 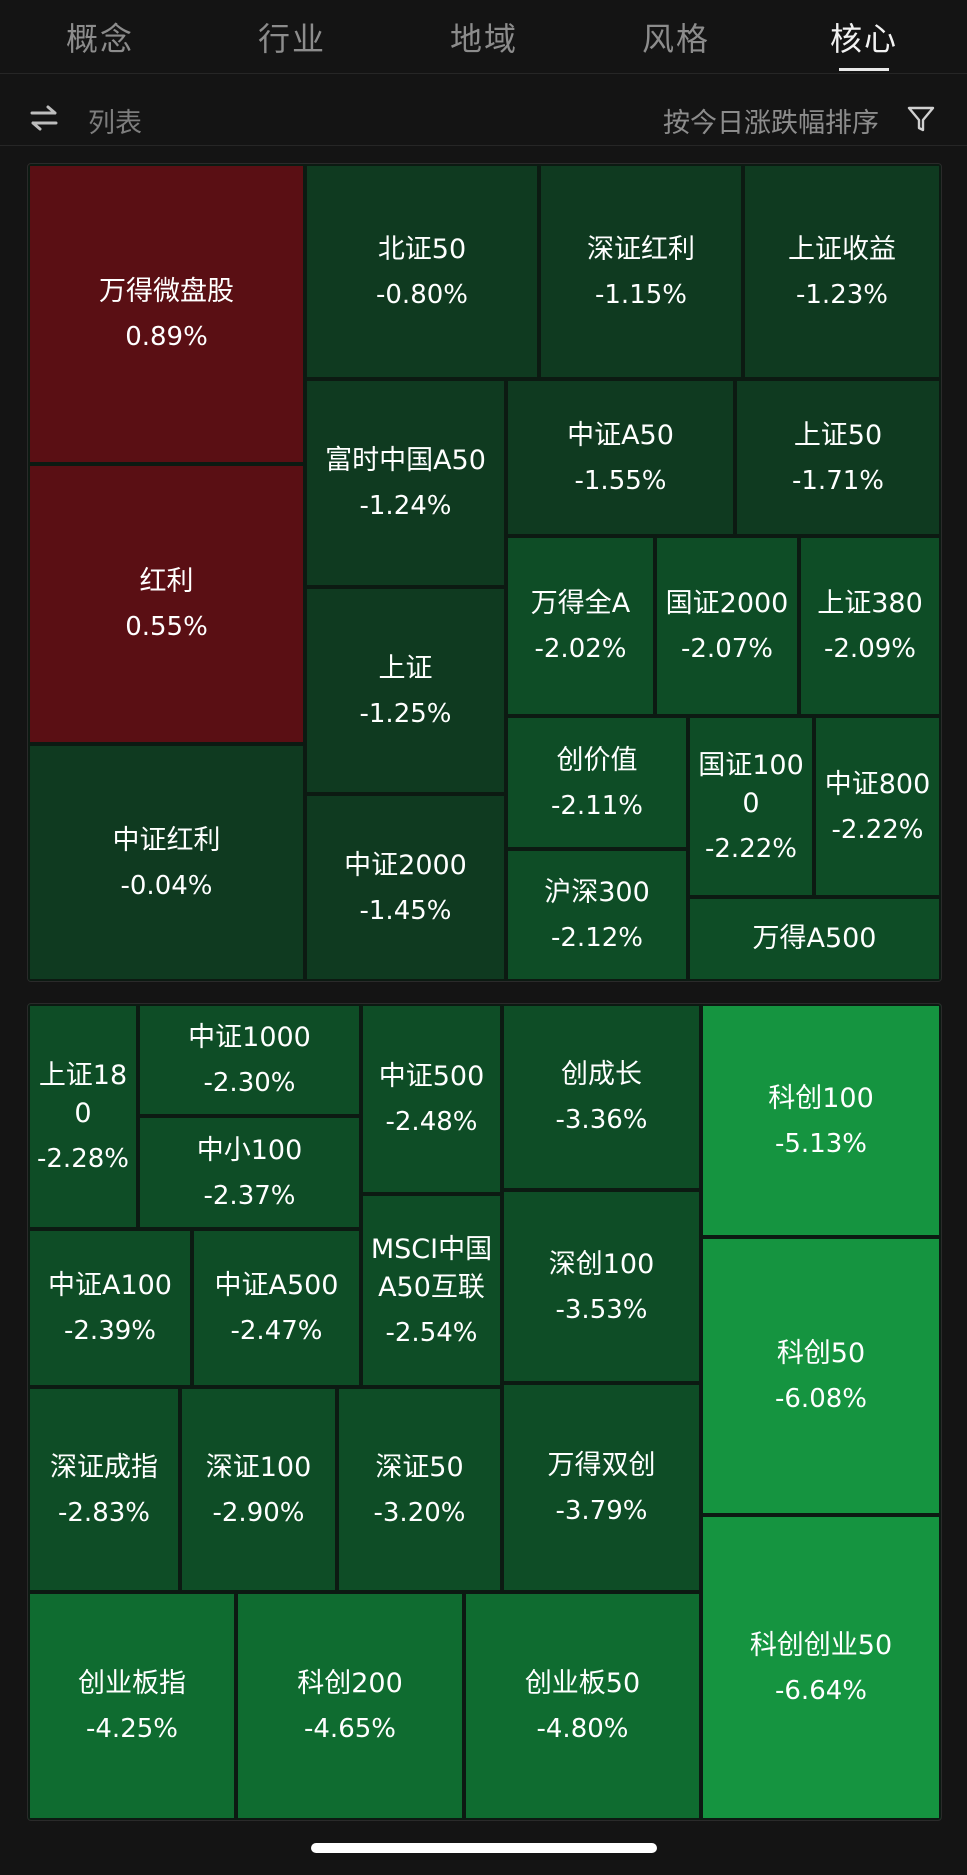 What do you see at coordinates (249, 1060) in the screenshot?
I see `index-tile: 中证1000 -2.30%` at bounding box center [249, 1060].